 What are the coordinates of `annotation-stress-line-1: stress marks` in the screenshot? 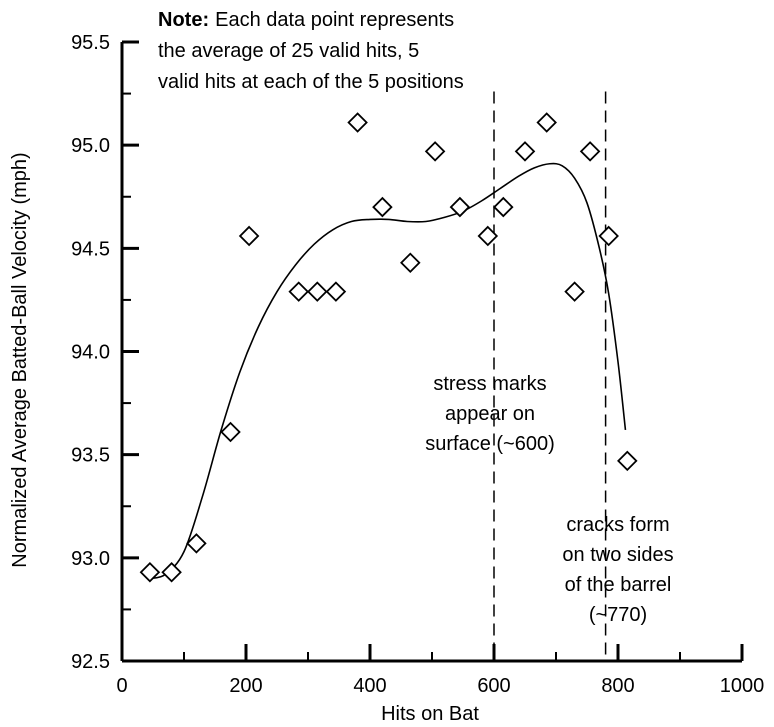 It's located at (489, 384).